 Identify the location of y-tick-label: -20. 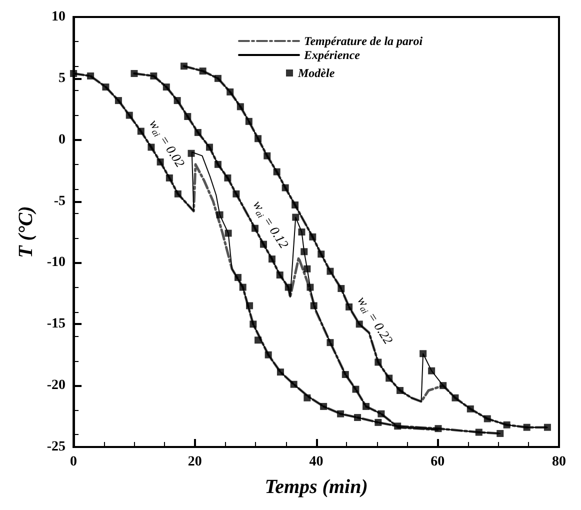
(56, 386).